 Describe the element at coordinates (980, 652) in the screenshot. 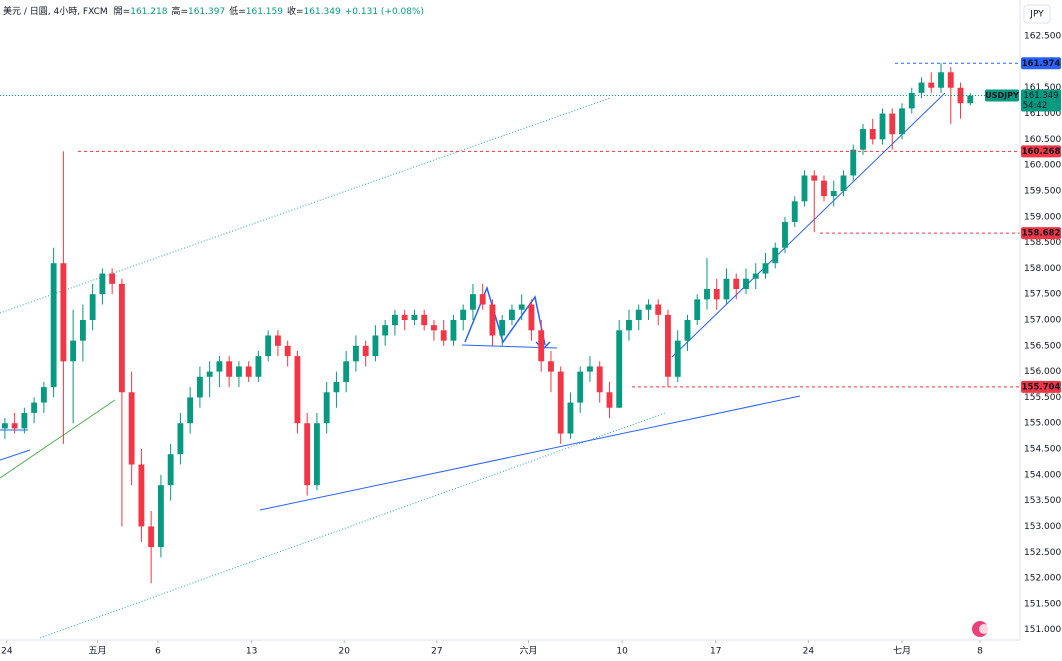

I see `x-tick-label: 8` at that location.